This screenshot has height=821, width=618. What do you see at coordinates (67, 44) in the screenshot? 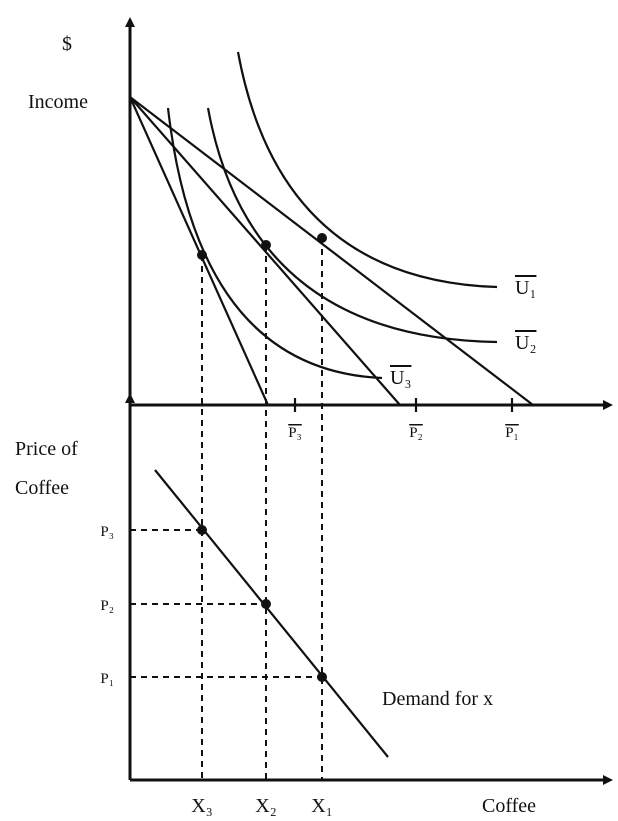
I see `y-label: $` at bounding box center [67, 44].